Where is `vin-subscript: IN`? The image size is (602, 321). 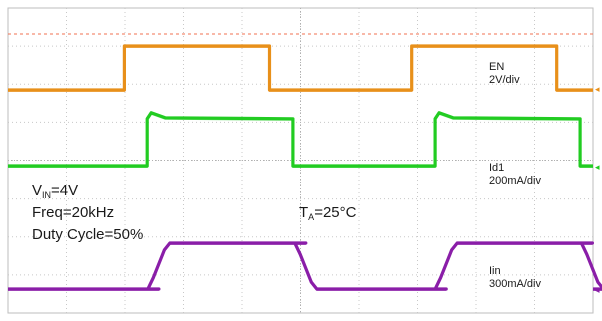
vin-subscript: IN is located at coordinates (47, 195).